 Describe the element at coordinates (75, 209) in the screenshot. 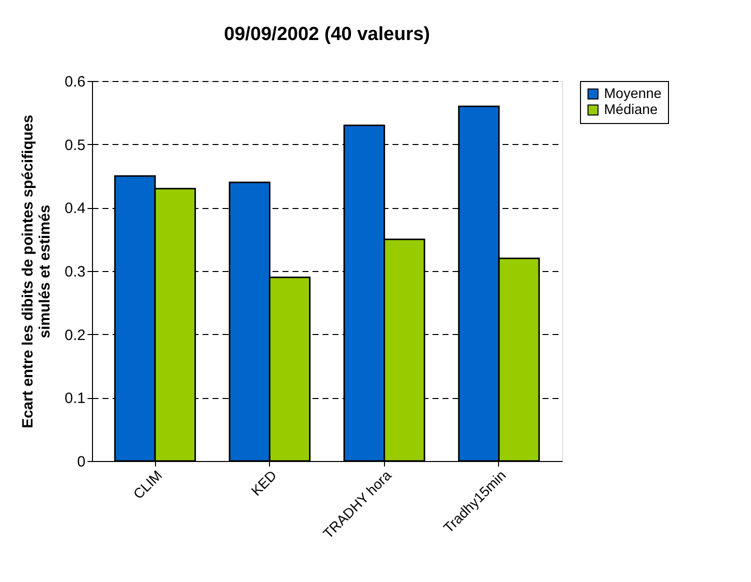

I see `y-tick-label: 0.4` at that location.